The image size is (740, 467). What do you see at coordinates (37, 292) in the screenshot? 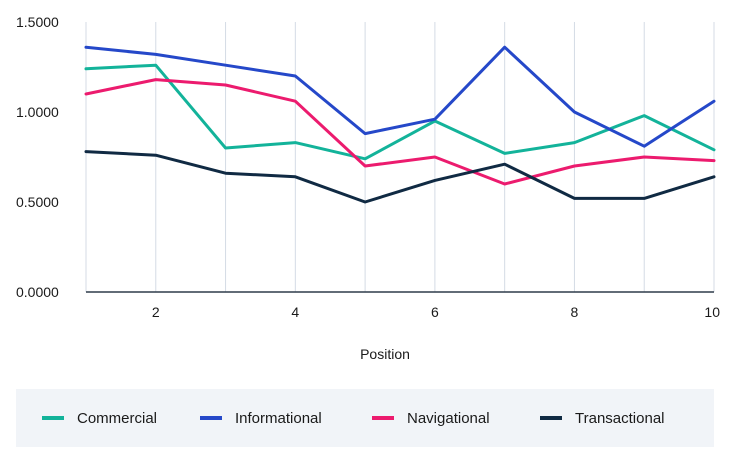
I see `y-tick-label: 0.0000` at bounding box center [37, 292].